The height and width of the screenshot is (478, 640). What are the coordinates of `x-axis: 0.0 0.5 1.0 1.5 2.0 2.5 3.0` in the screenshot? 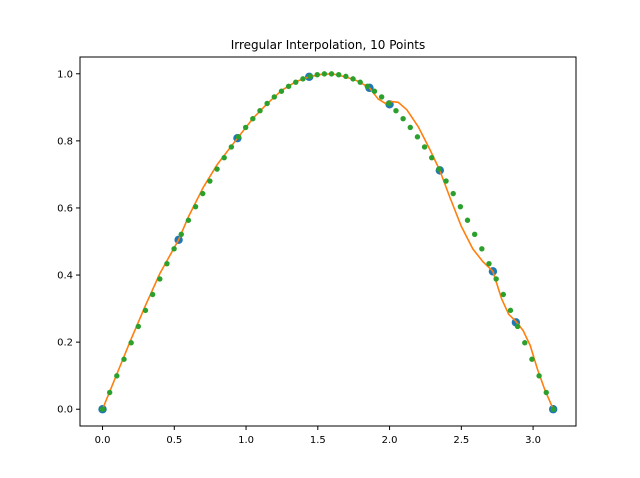 It's located at (318, 436).